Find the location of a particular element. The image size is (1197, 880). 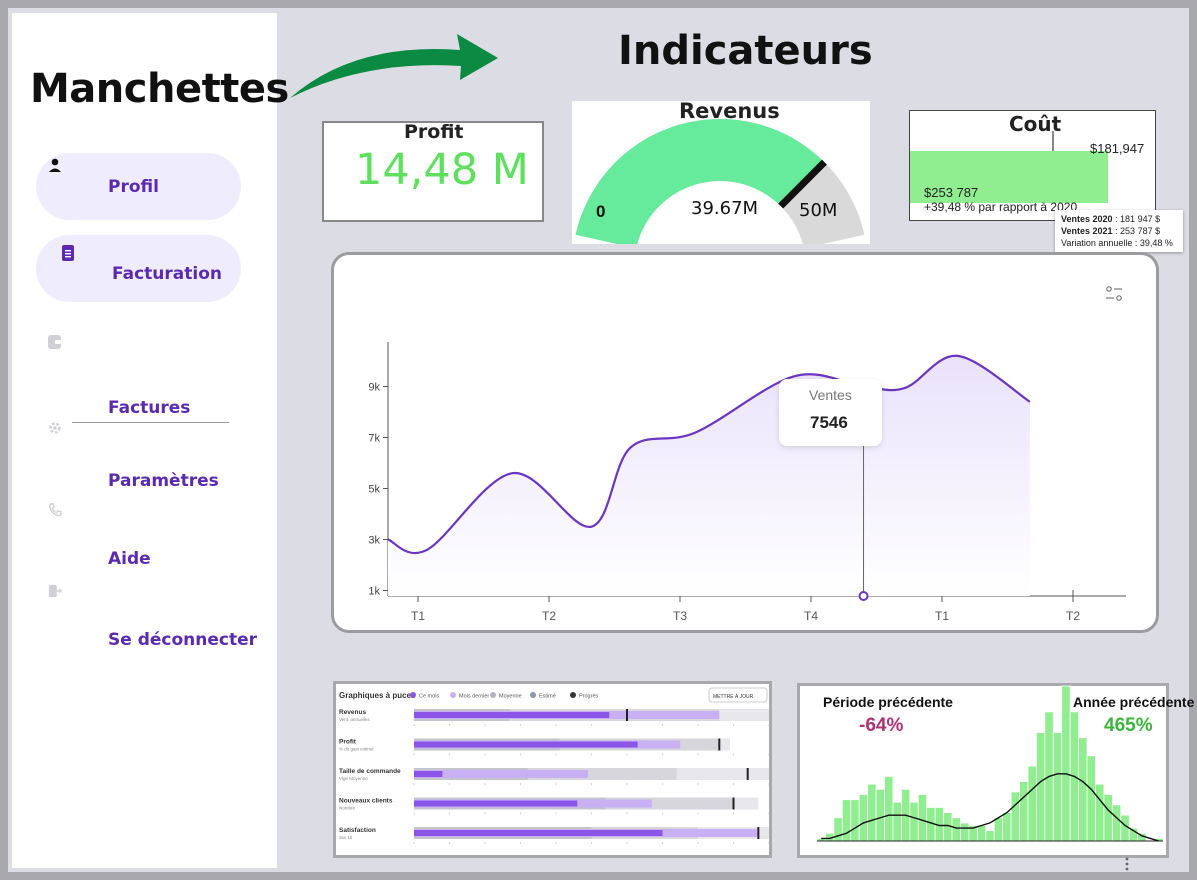

y-tick-label: 7k is located at coordinates (374, 439).